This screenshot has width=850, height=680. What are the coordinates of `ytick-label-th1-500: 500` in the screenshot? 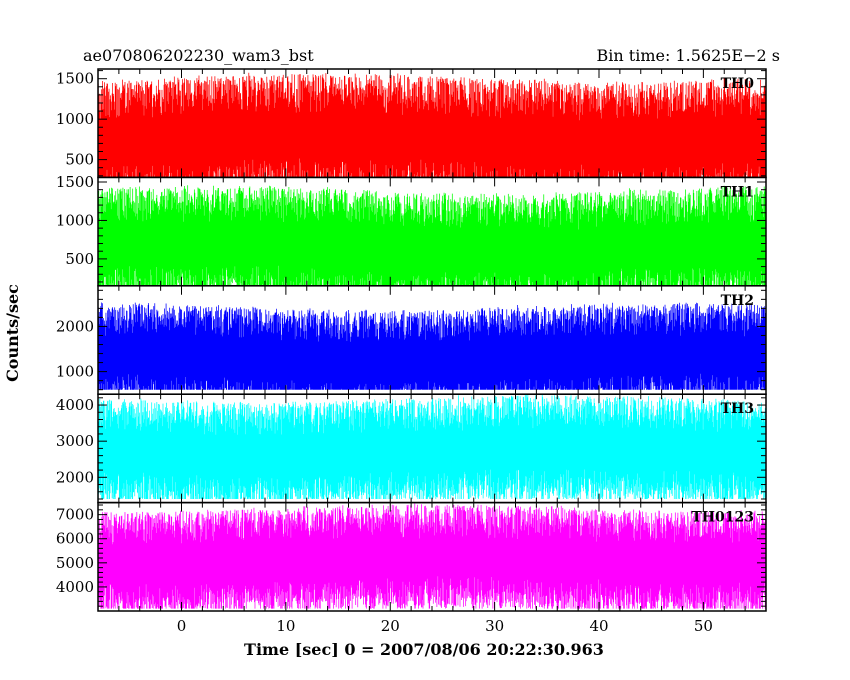 It's located at (79, 259).